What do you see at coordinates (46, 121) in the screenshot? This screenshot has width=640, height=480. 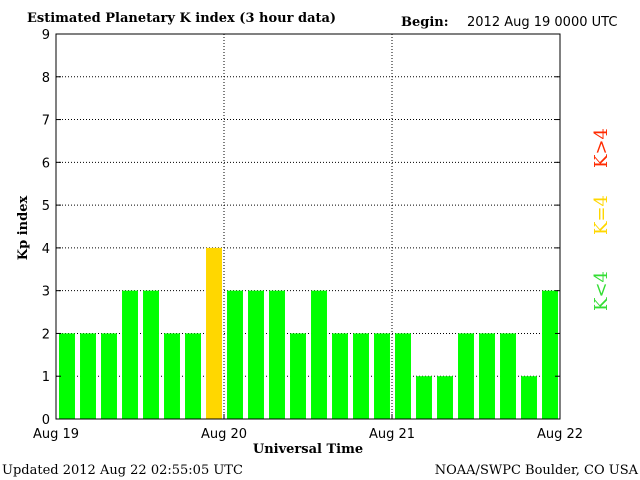 I see `y-tick-label: 7` at bounding box center [46, 121].